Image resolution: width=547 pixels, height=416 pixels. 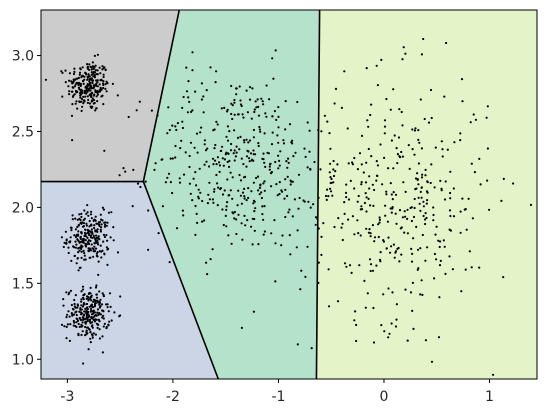 What do you see at coordinates (318, 194) in the screenshot?
I see `boundary-line` at bounding box center [318, 194].